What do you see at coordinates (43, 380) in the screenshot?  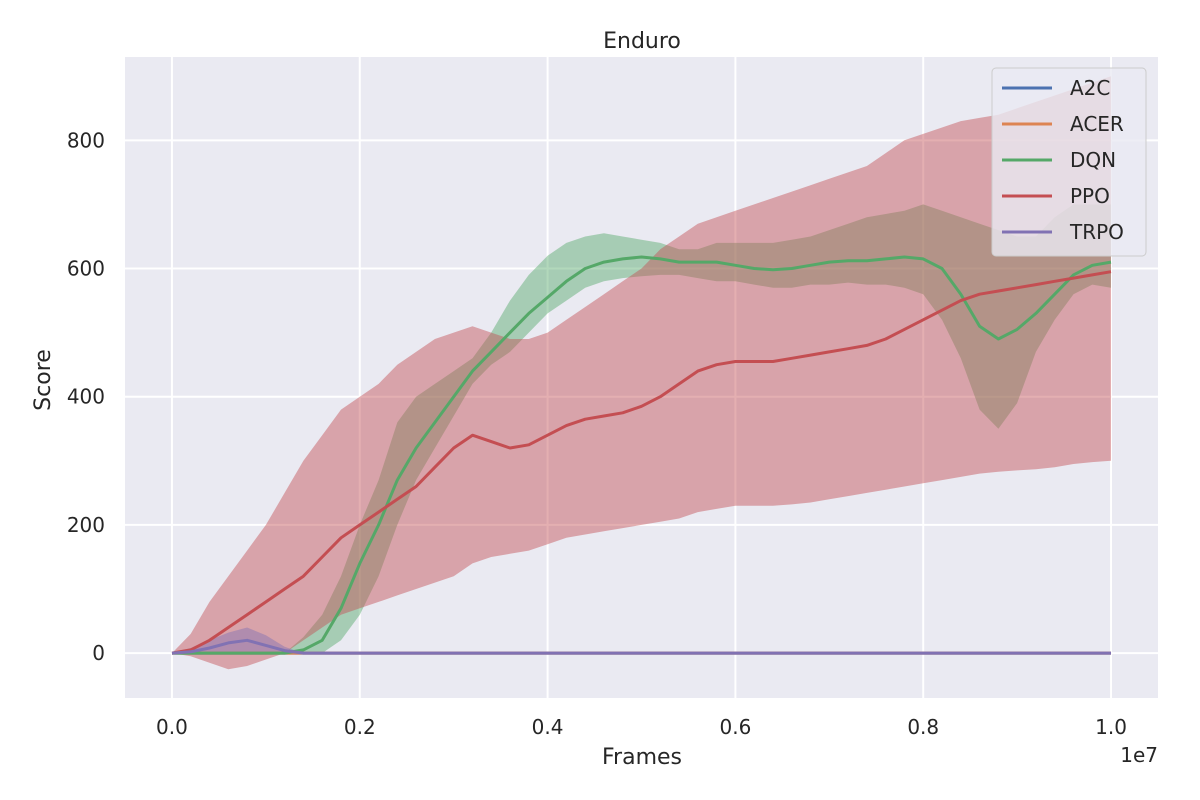 I see `y-axis-title: Score` at bounding box center [43, 380].